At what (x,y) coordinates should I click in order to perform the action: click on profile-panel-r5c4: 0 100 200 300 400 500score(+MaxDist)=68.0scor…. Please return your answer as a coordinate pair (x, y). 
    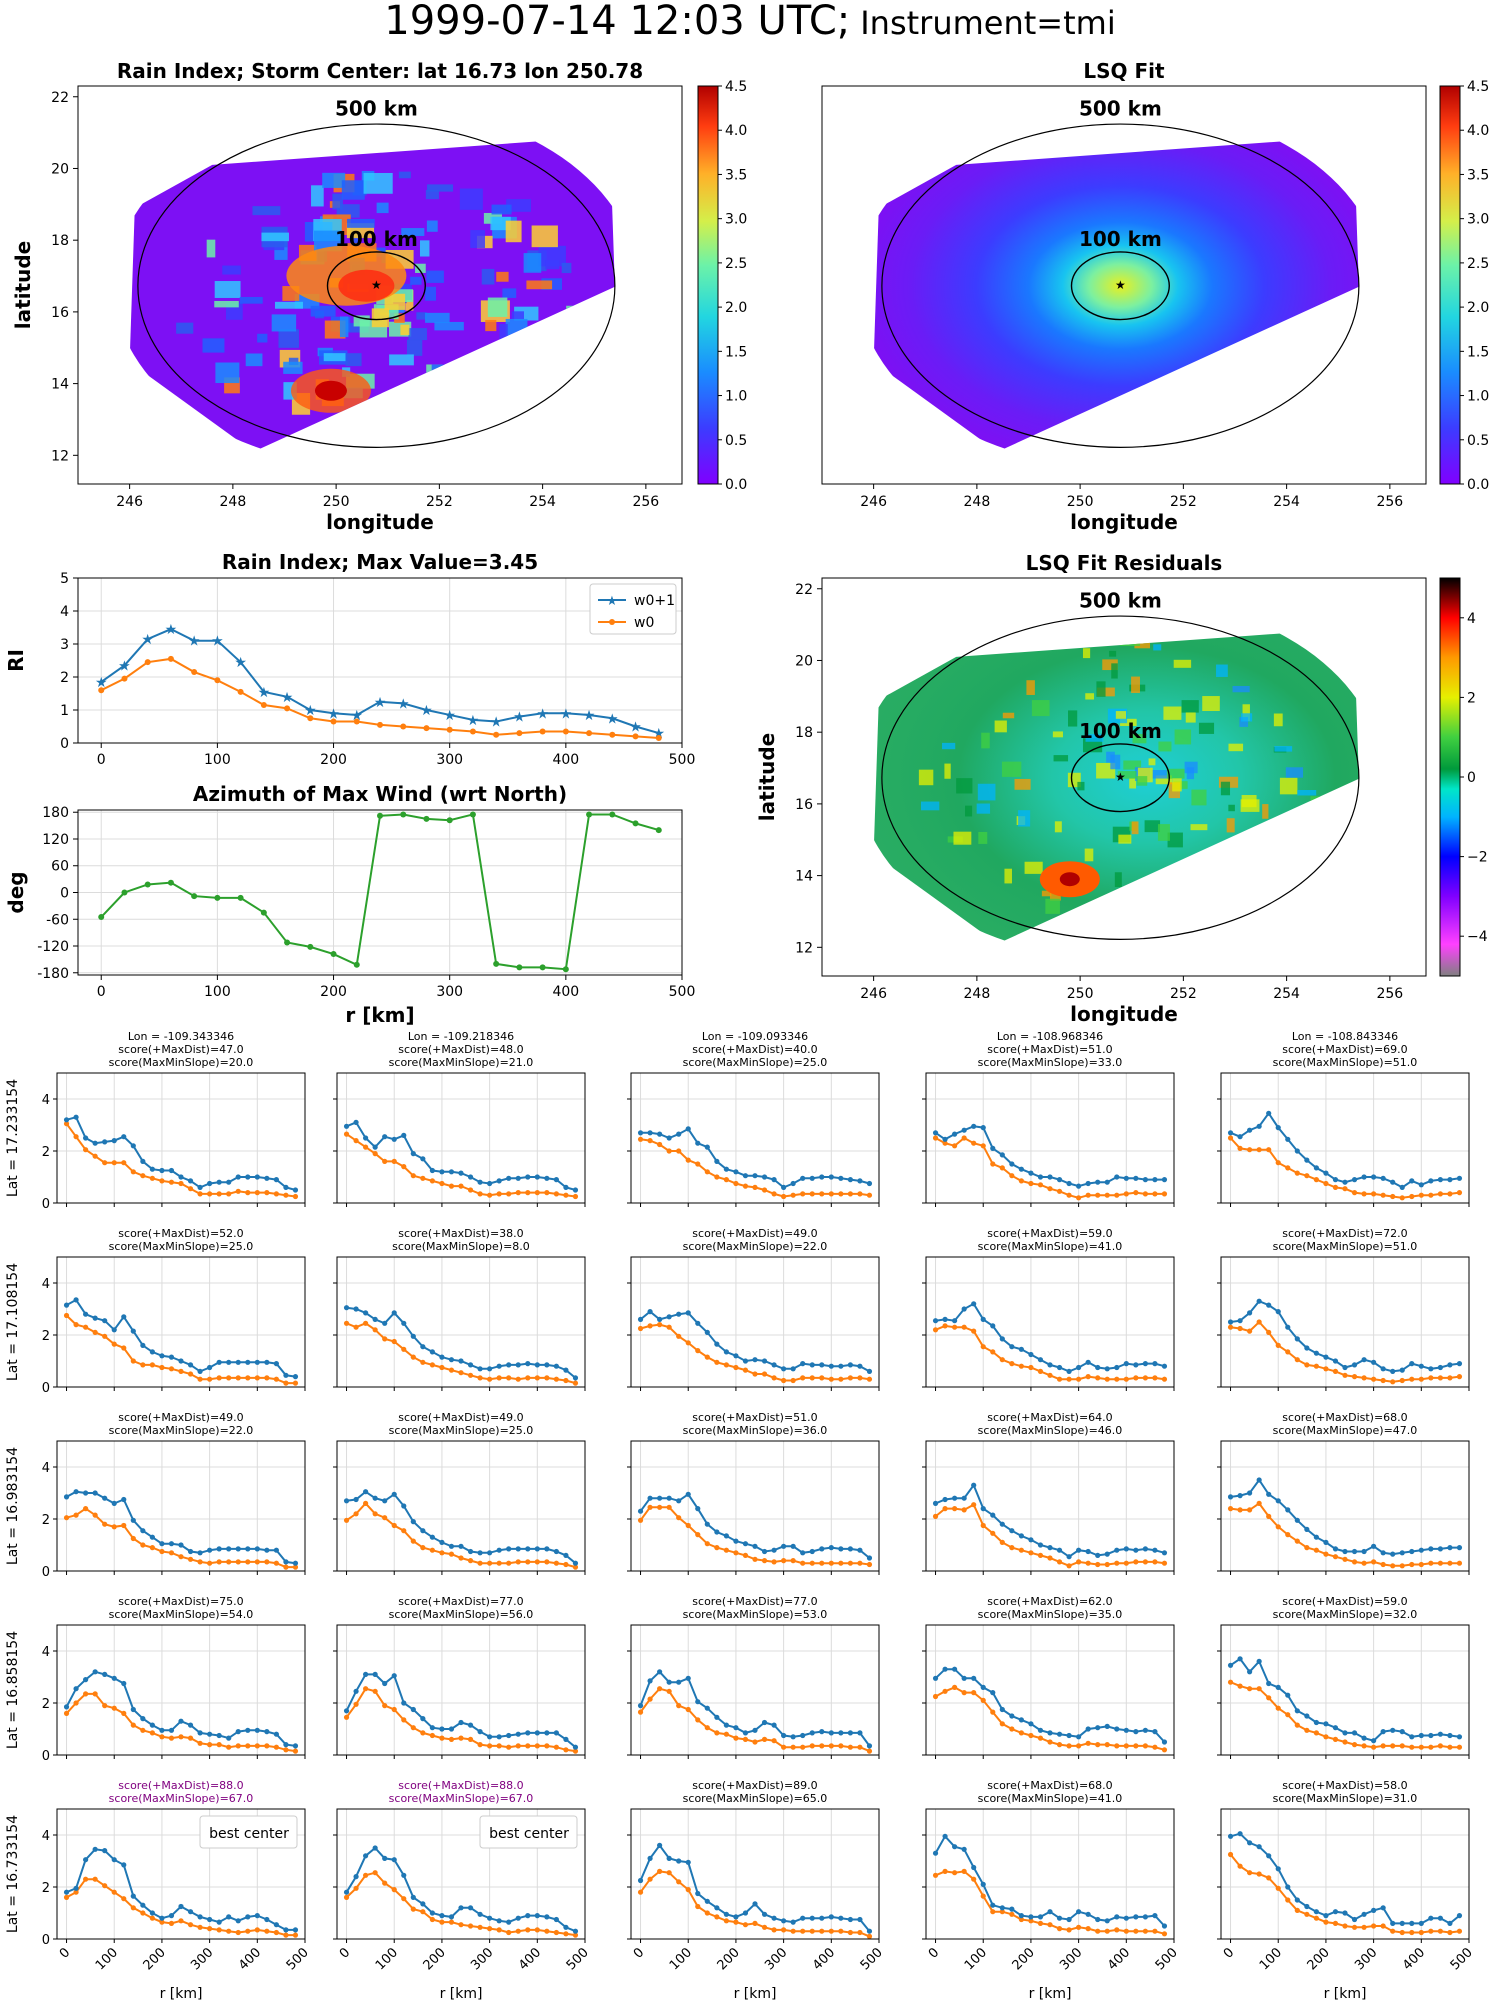
    Looking at the image, I should click on (1051, 1889).